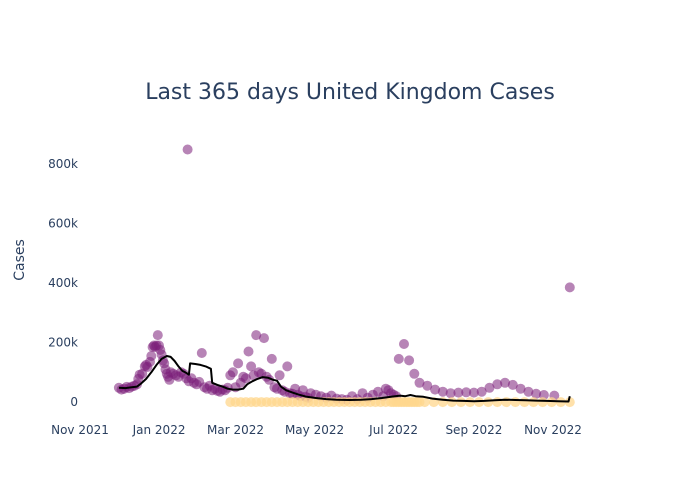  Describe the element at coordinates (63, 164) in the screenshot. I see `y-tick-label: 800k` at that location.